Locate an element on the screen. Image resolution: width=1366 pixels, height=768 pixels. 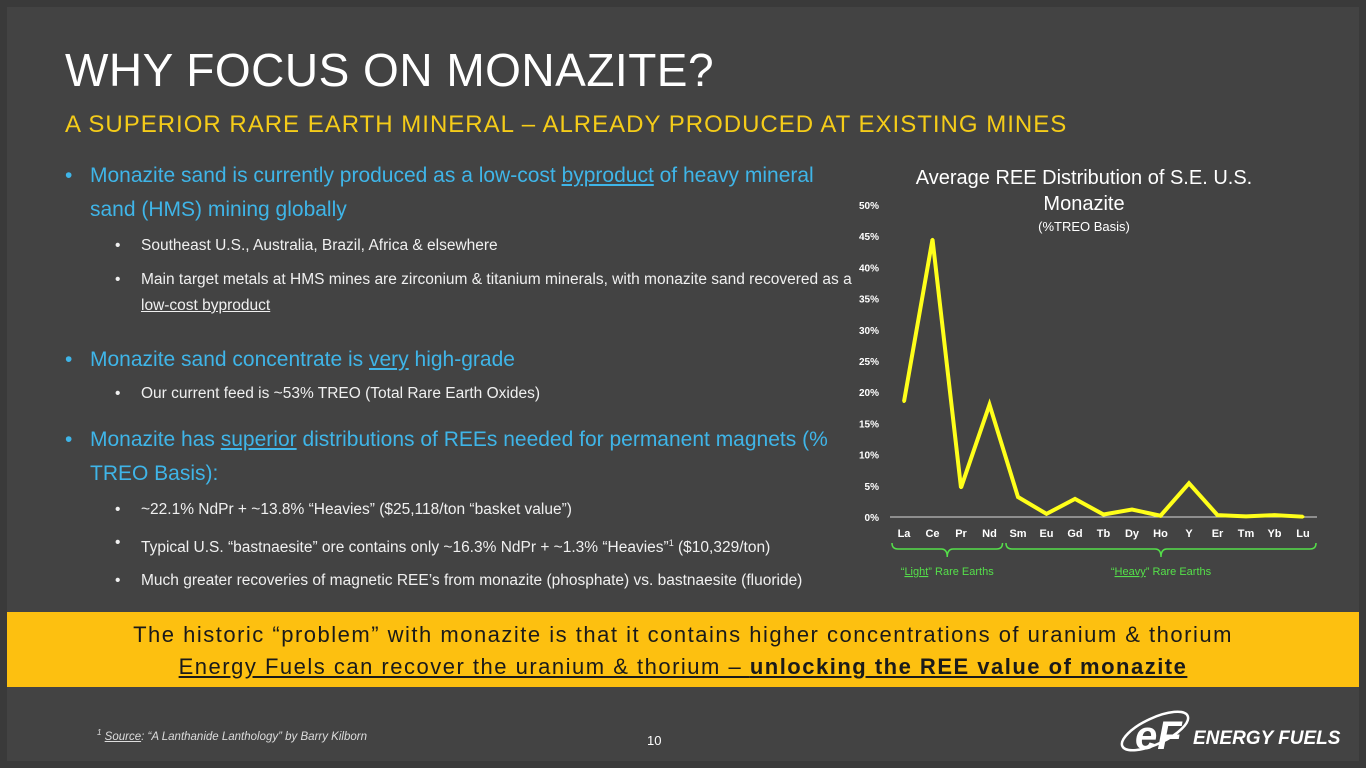
byproduct-link: byproduct is located at coordinates (607, 175).